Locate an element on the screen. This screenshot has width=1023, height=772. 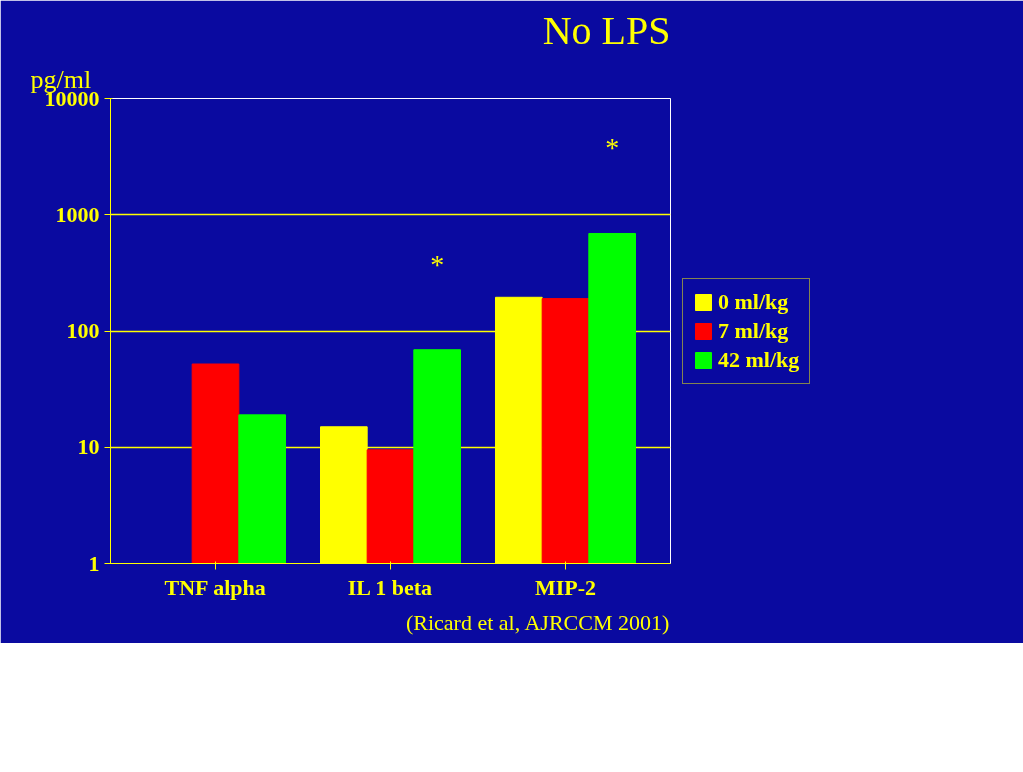
legend-label: 0 ml/kg is located at coordinates (753, 301).